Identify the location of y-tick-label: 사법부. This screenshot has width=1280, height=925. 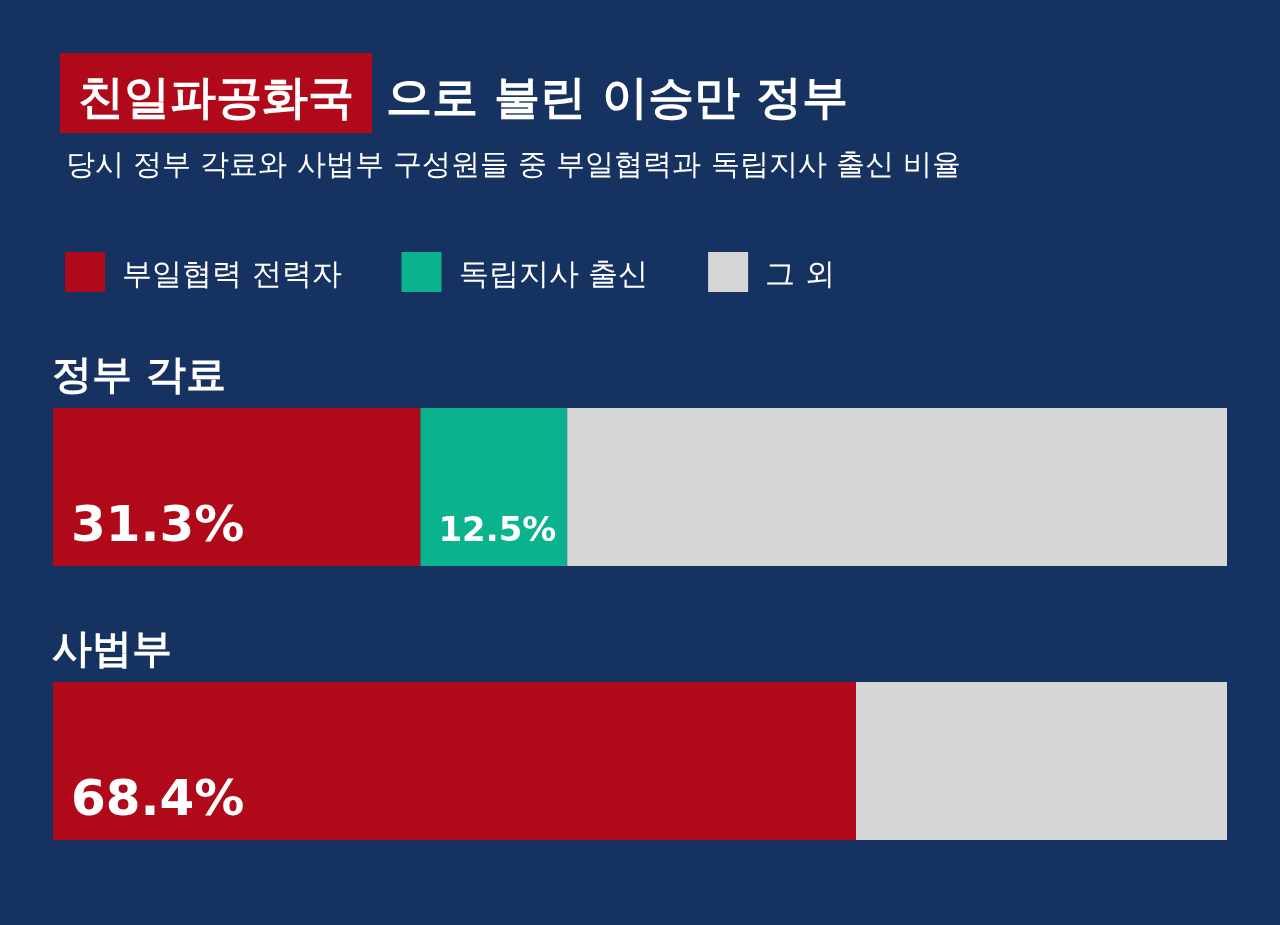
(112, 648).